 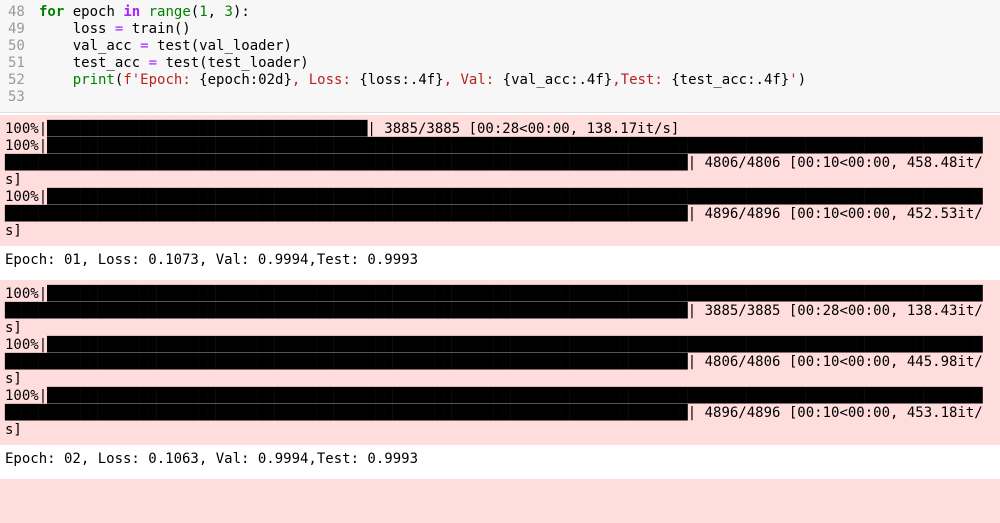 What do you see at coordinates (16, 80) in the screenshot?
I see `line-number: 52` at bounding box center [16, 80].